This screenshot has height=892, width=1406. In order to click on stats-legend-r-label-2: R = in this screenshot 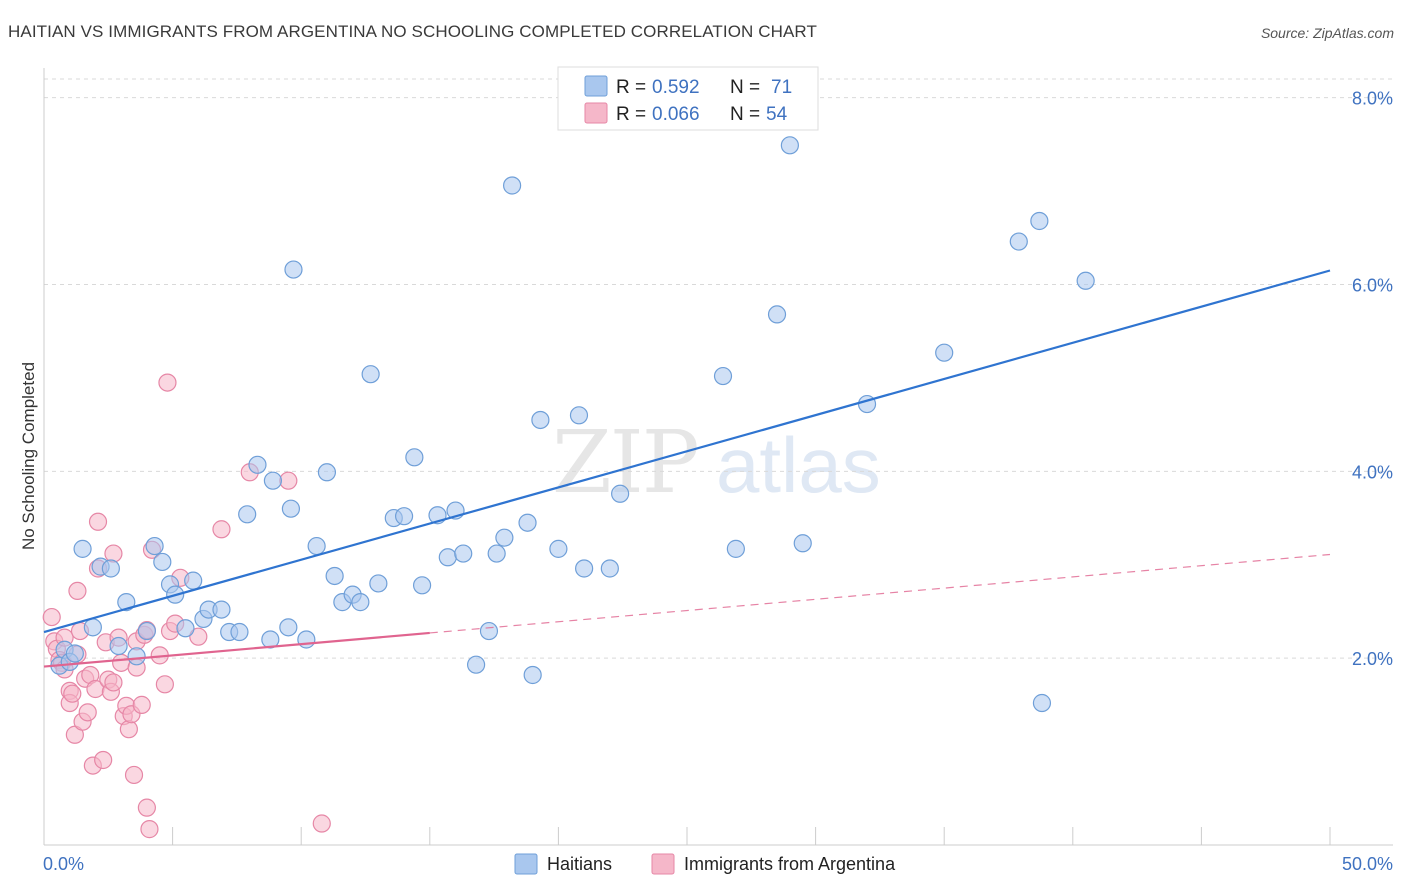, I will do `click(631, 114)`.